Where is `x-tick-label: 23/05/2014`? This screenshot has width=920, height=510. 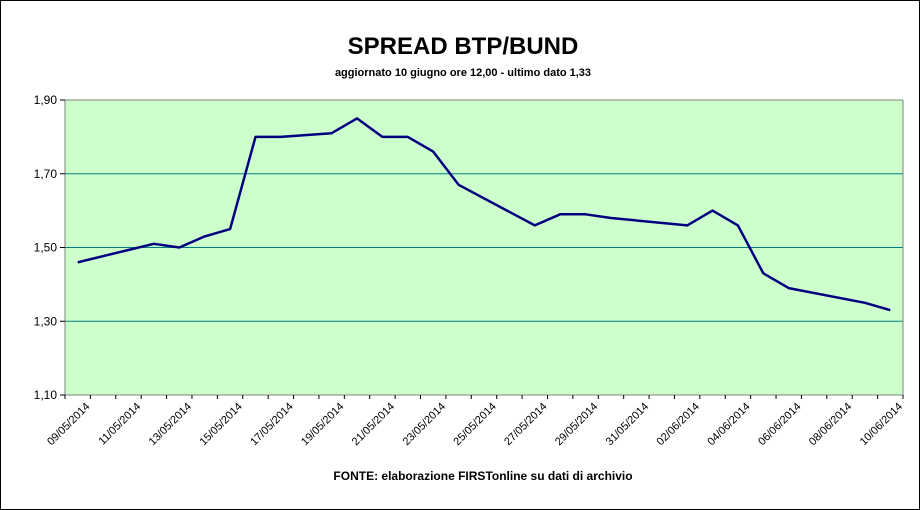
x-tick-label: 23/05/2014 is located at coordinates (424, 424).